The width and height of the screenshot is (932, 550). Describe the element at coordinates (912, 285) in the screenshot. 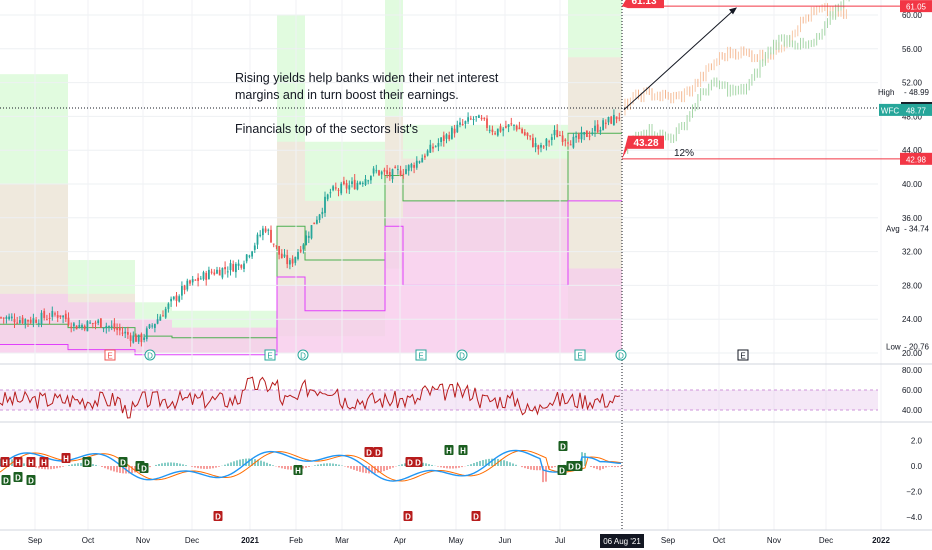

I see `price-tick-label: 28.00` at that location.